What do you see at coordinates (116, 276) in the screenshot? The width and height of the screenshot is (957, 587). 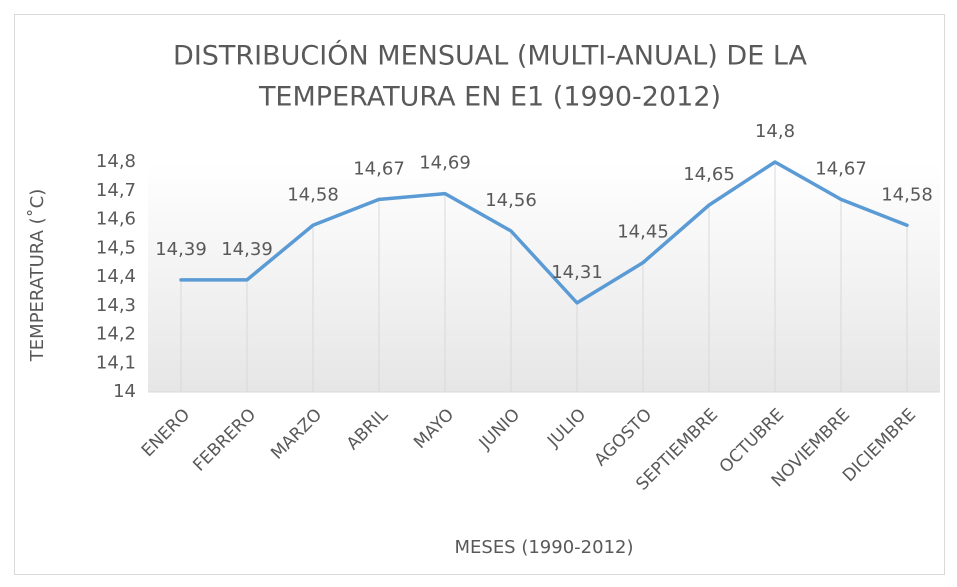 I see `y-tick-label: 14,4` at bounding box center [116, 276].